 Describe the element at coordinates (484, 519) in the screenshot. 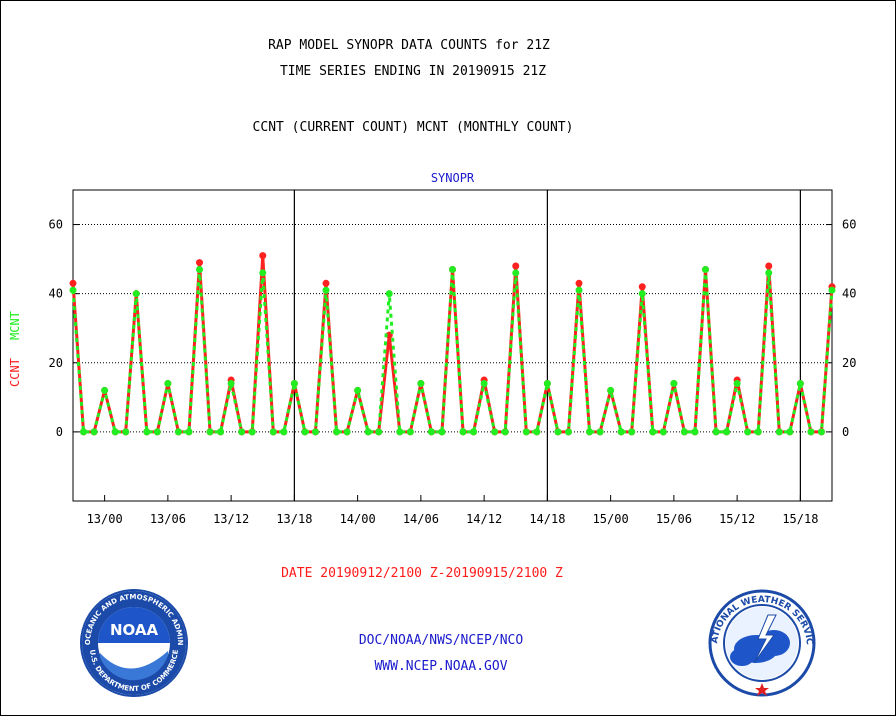

I see `x-tick-label: 14/12` at that location.